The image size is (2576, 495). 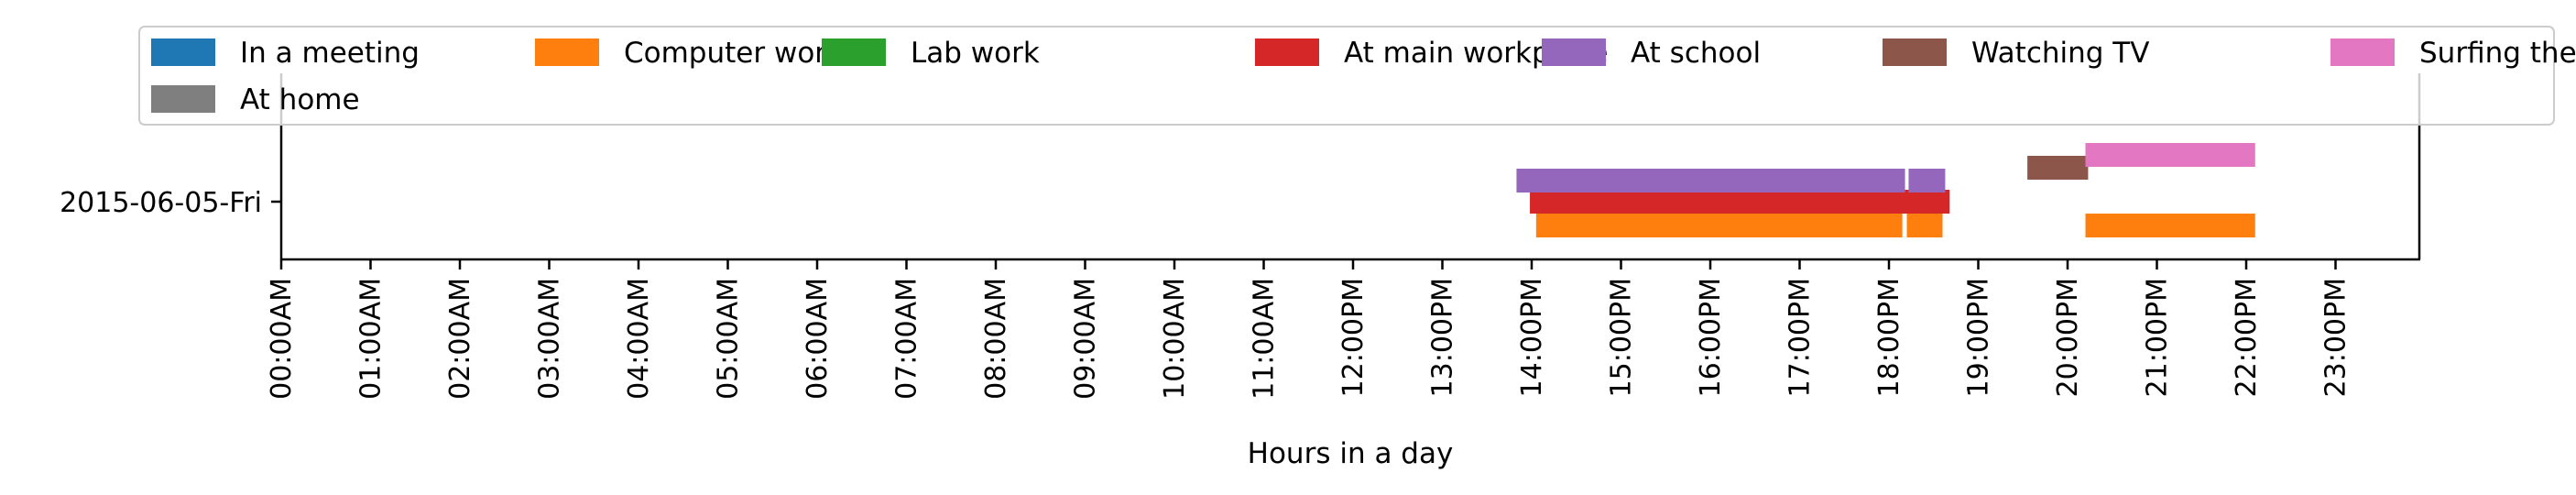 What do you see at coordinates (1979, 337) in the screenshot?
I see `x-tick-label: 19:00PM` at bounding box center [1979, 337].